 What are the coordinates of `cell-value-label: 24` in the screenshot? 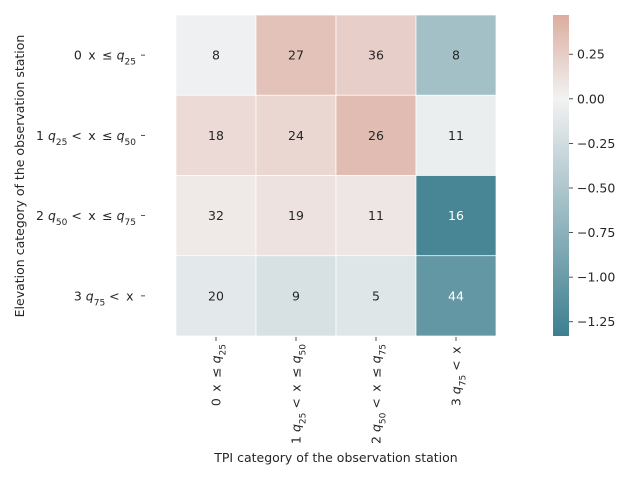 It's located at (296, 135).